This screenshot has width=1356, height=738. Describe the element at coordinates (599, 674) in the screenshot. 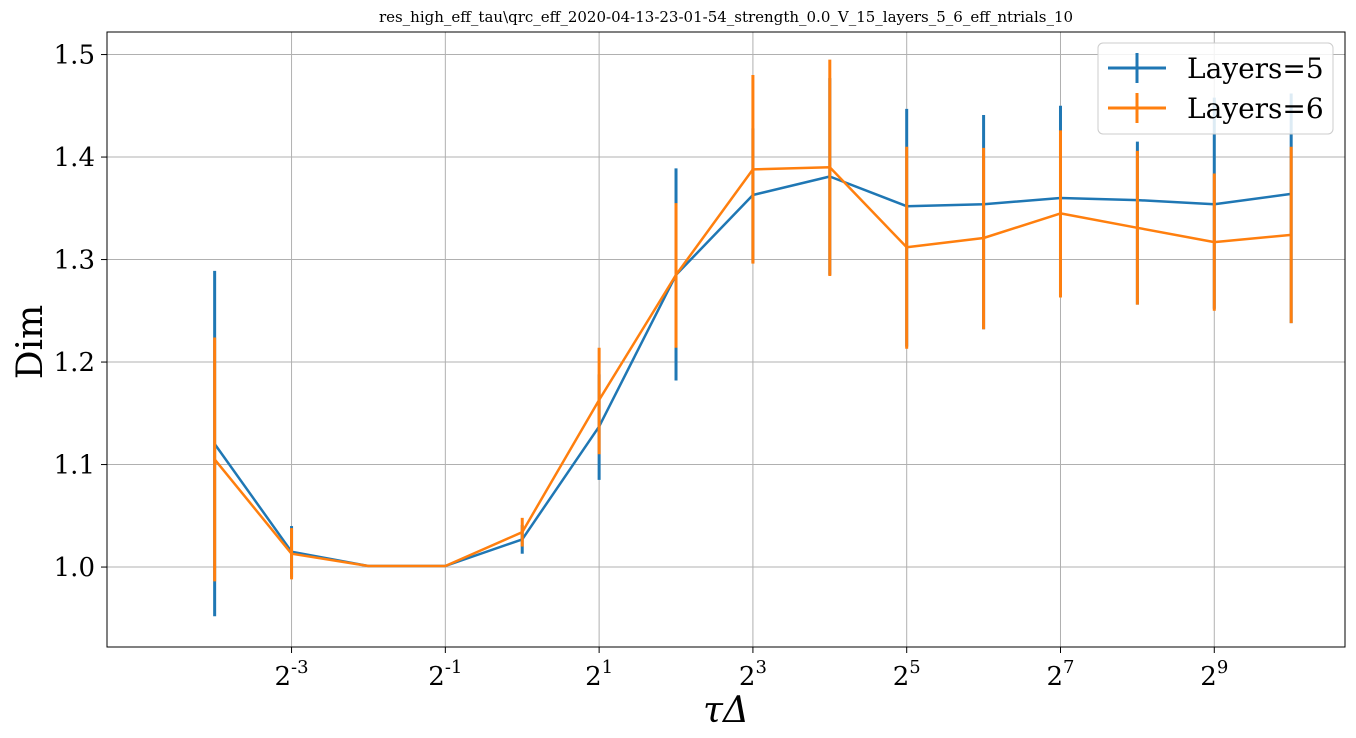

I see `x-tick-label: 21` at that location.